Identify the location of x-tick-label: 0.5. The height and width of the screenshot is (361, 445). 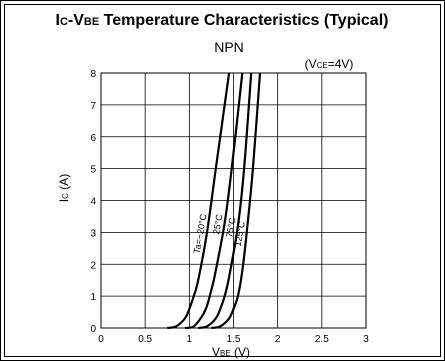
(145, 339).